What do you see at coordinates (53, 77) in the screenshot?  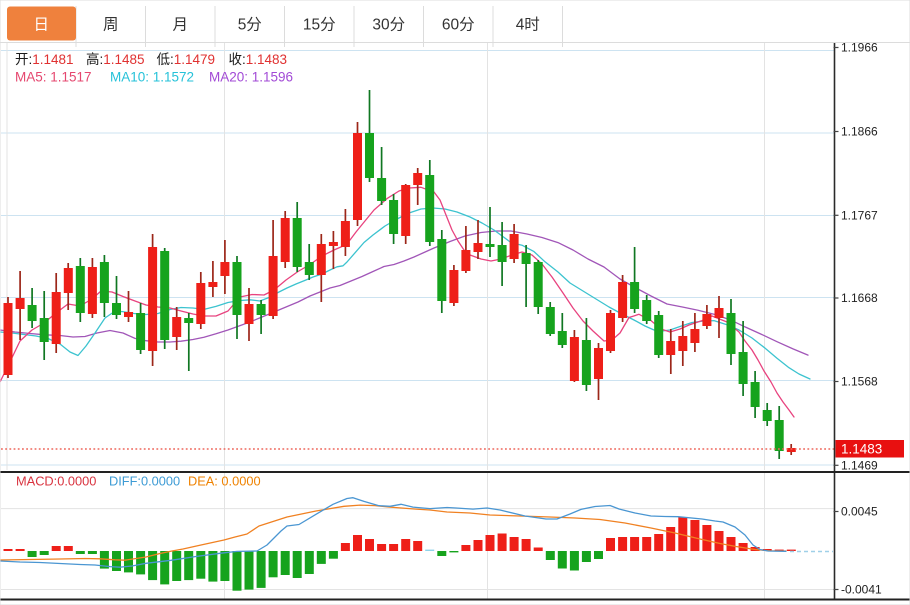 I see `svg-text: MA5: 1.1517` at bounding box center [53, 77].